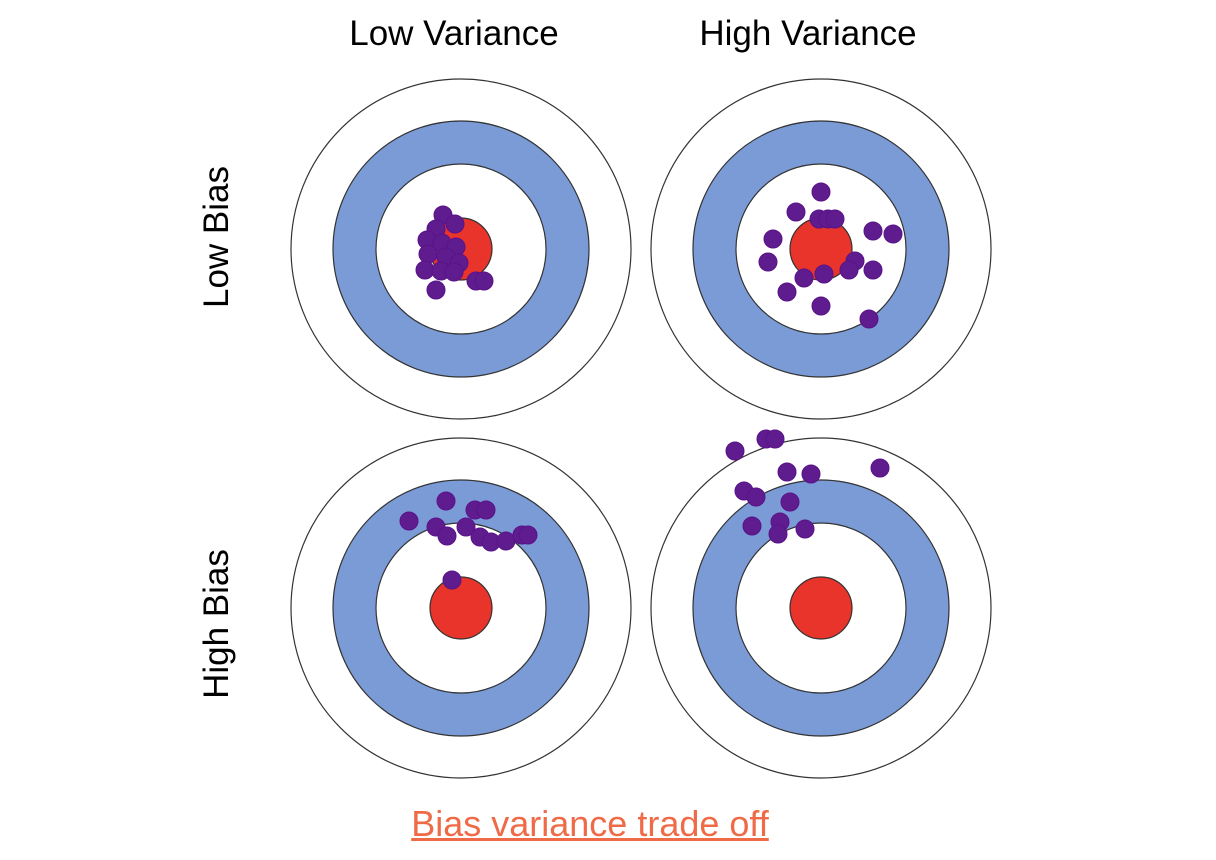 The width and height of the screenshot is (1216, 860). I want to click on row-label-low-bias: Low Bias, so click(216, 237).